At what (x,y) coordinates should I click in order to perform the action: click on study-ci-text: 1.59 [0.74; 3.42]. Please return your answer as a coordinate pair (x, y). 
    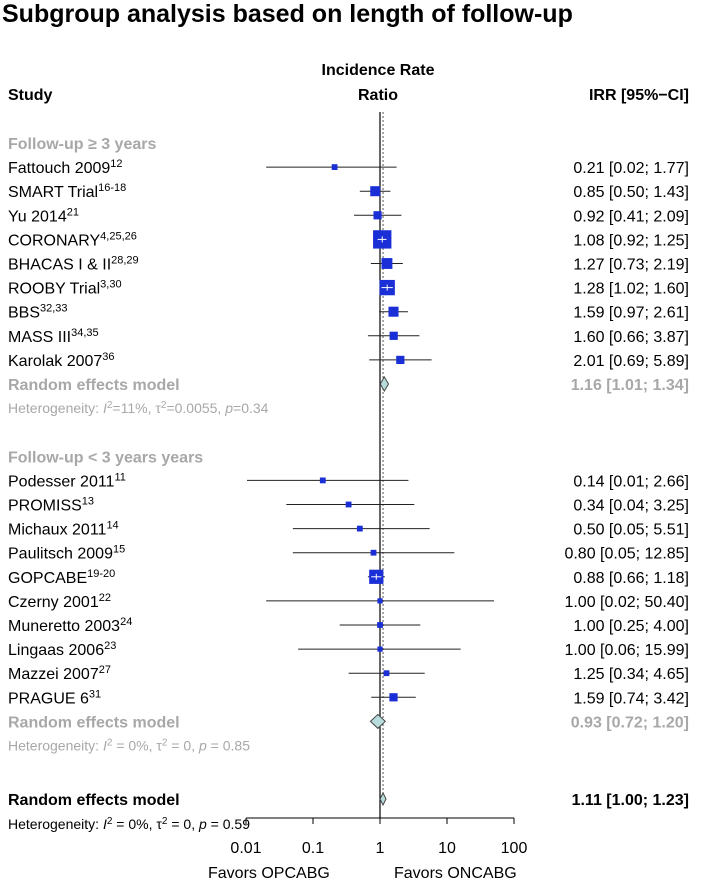
    Looking at the image, I should click on (631, 698).